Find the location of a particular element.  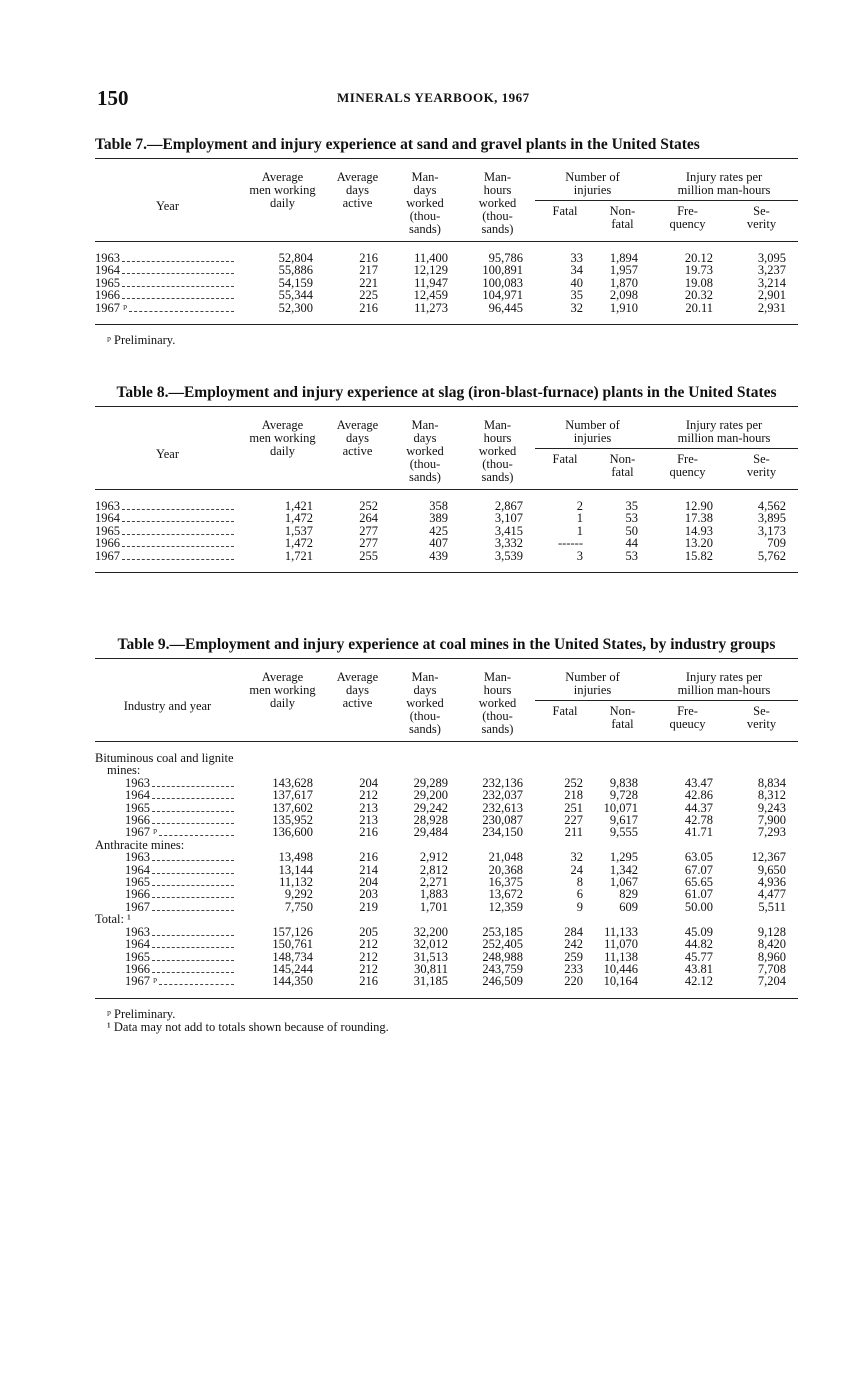

cell: 253,185 is located at coordinates (502, 931).